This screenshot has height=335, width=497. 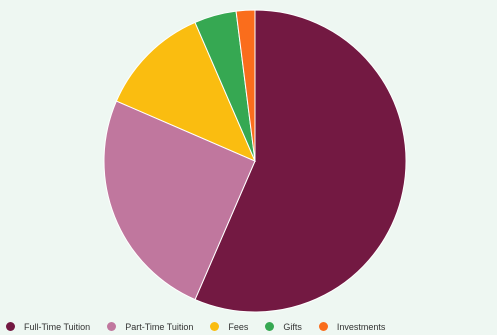 What do you see at coordinates (292, 326) in the screenshot?
I see `legend-label: Gifts` at bounding box center [292, 326].